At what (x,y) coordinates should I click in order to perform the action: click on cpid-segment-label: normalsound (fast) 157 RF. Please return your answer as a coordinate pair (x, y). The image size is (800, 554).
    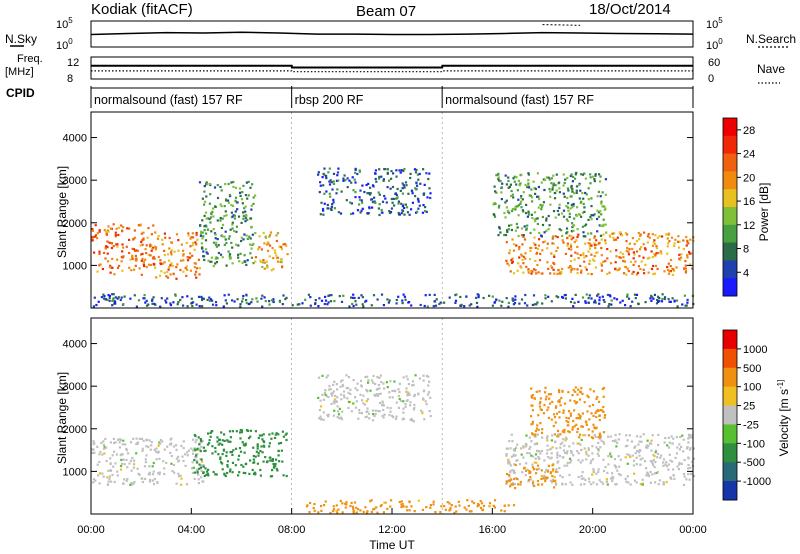
    Looking at the image, I should click on (519, 100).